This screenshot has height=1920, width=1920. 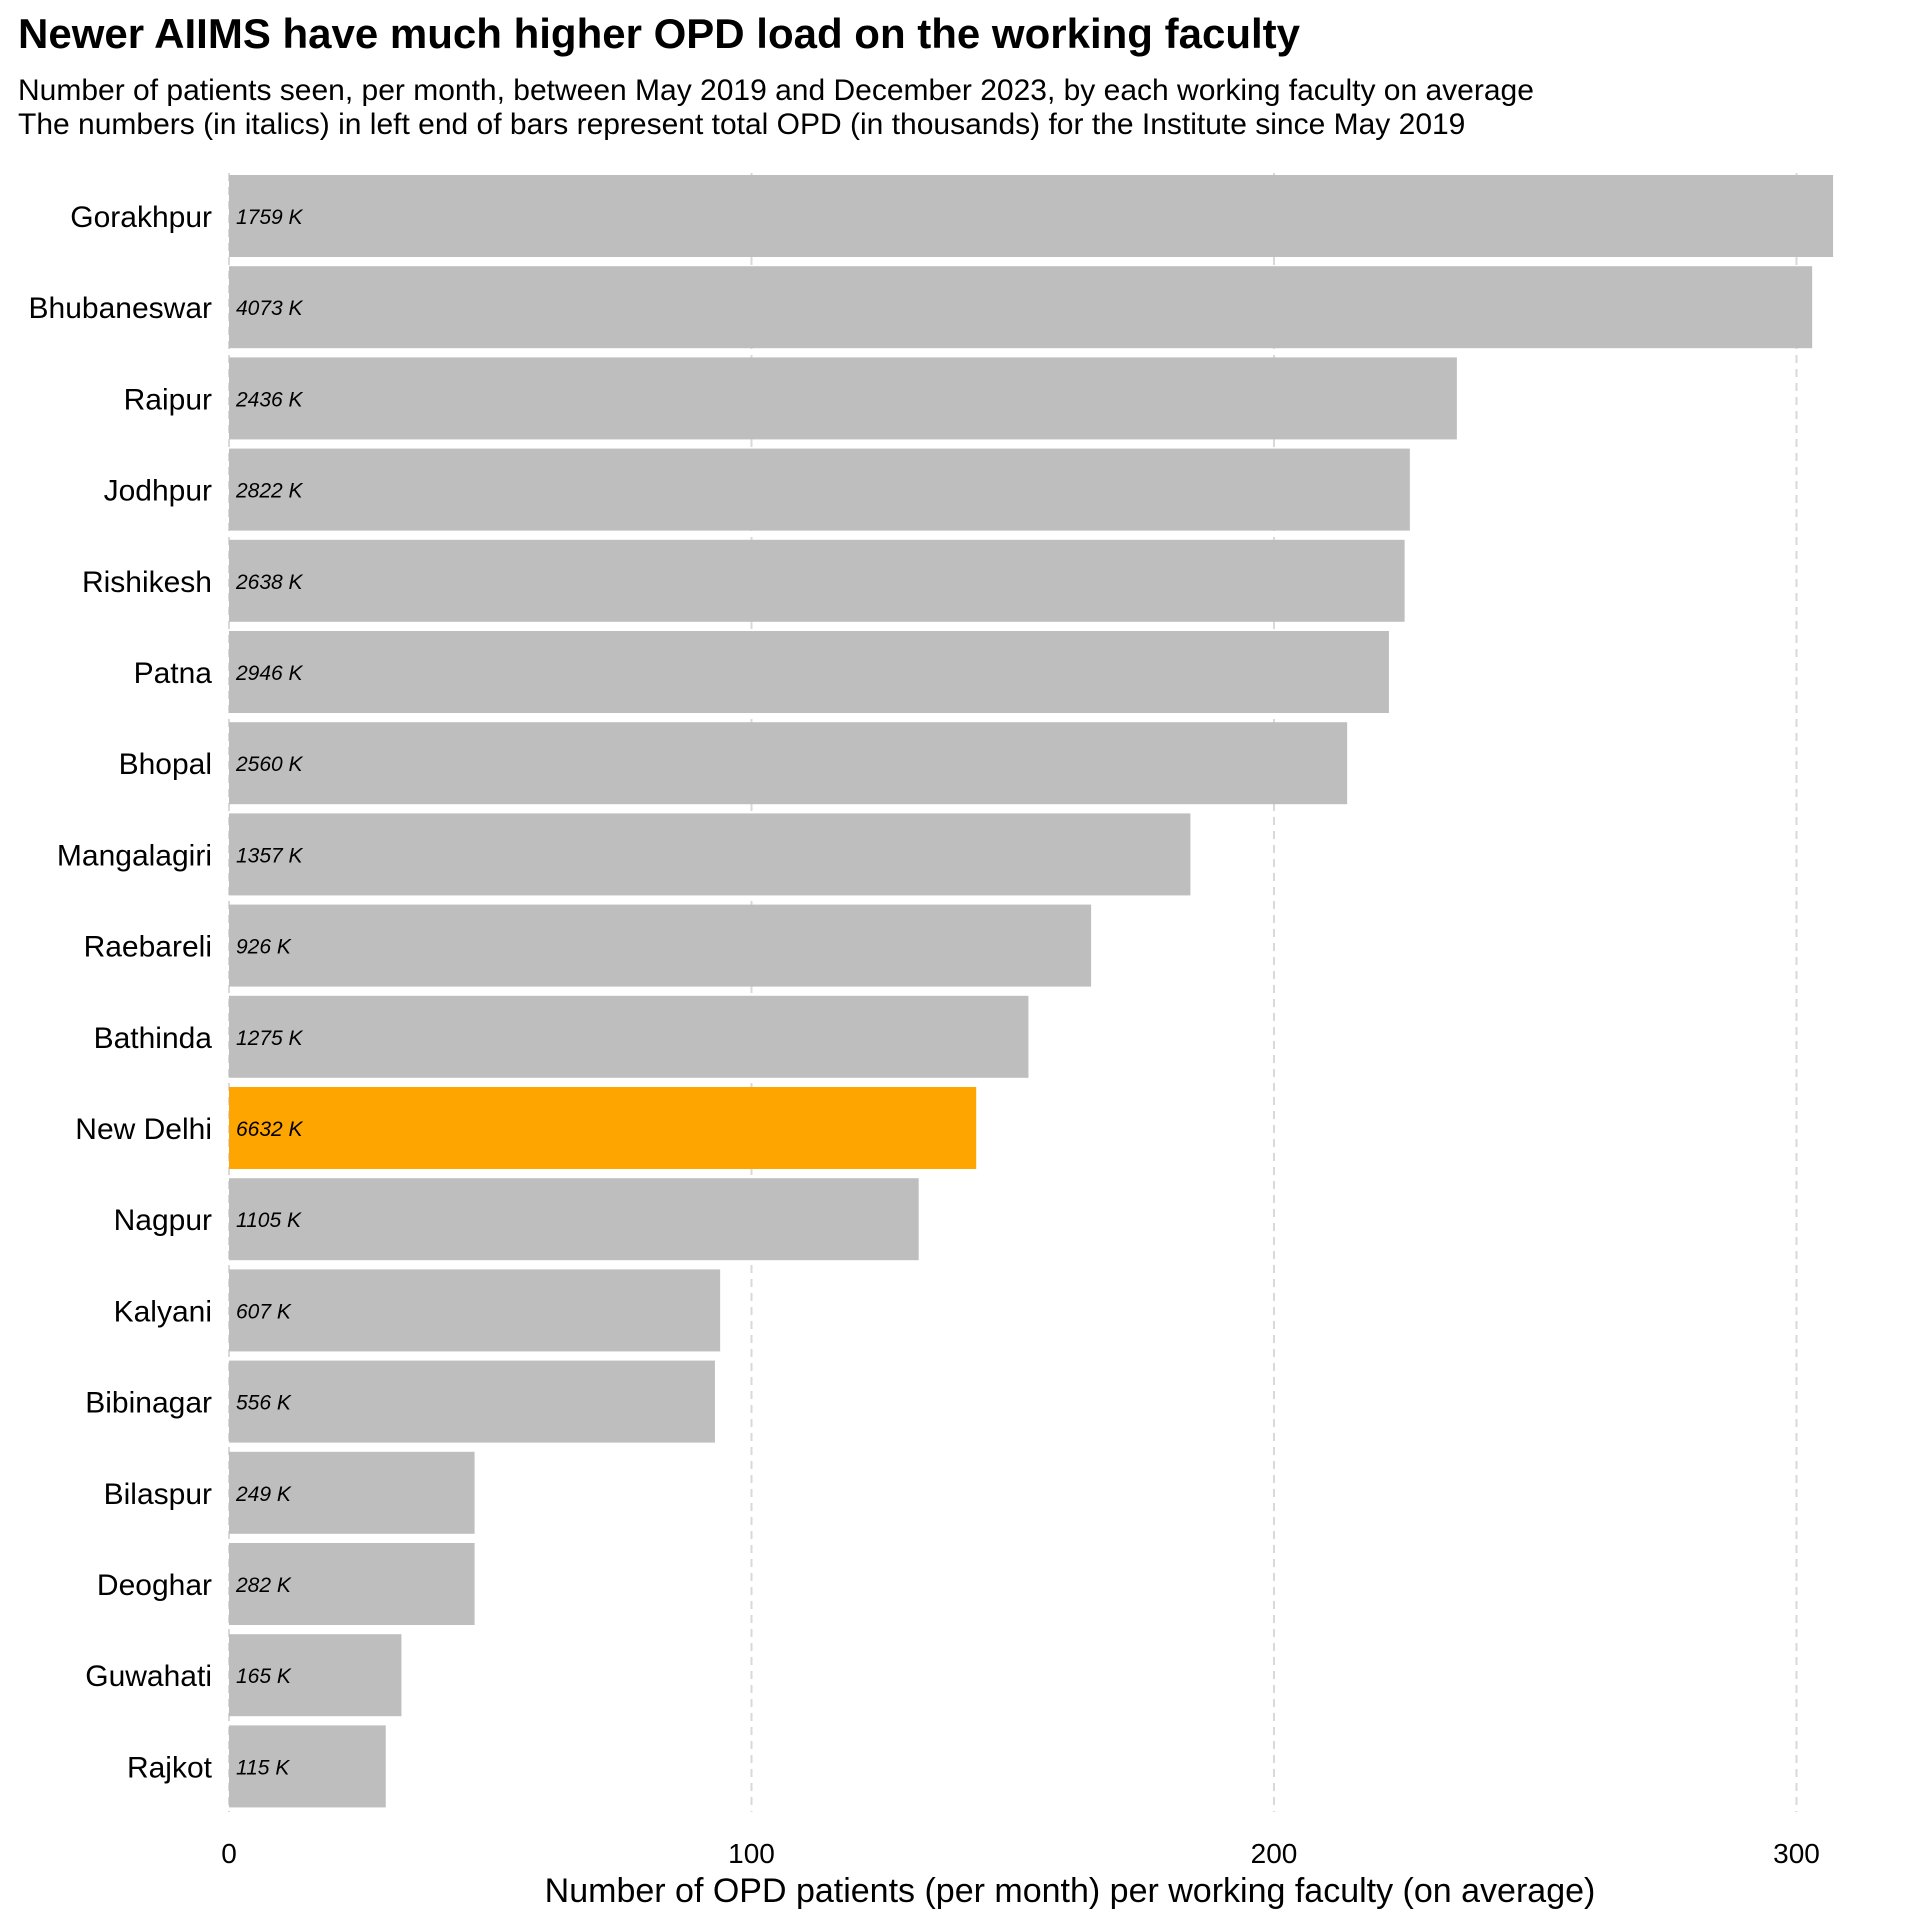 I want to click on category-label-rishikesh: Rishikesh, so click(x=147, y=582).